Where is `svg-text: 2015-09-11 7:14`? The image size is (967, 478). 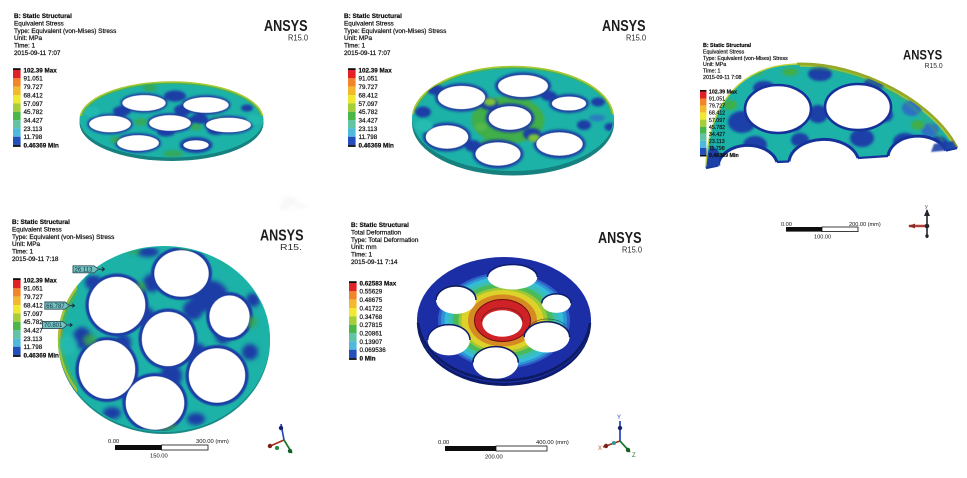 svg-text: 2015-09-11 7:14 is located at coordinates (374, 262).